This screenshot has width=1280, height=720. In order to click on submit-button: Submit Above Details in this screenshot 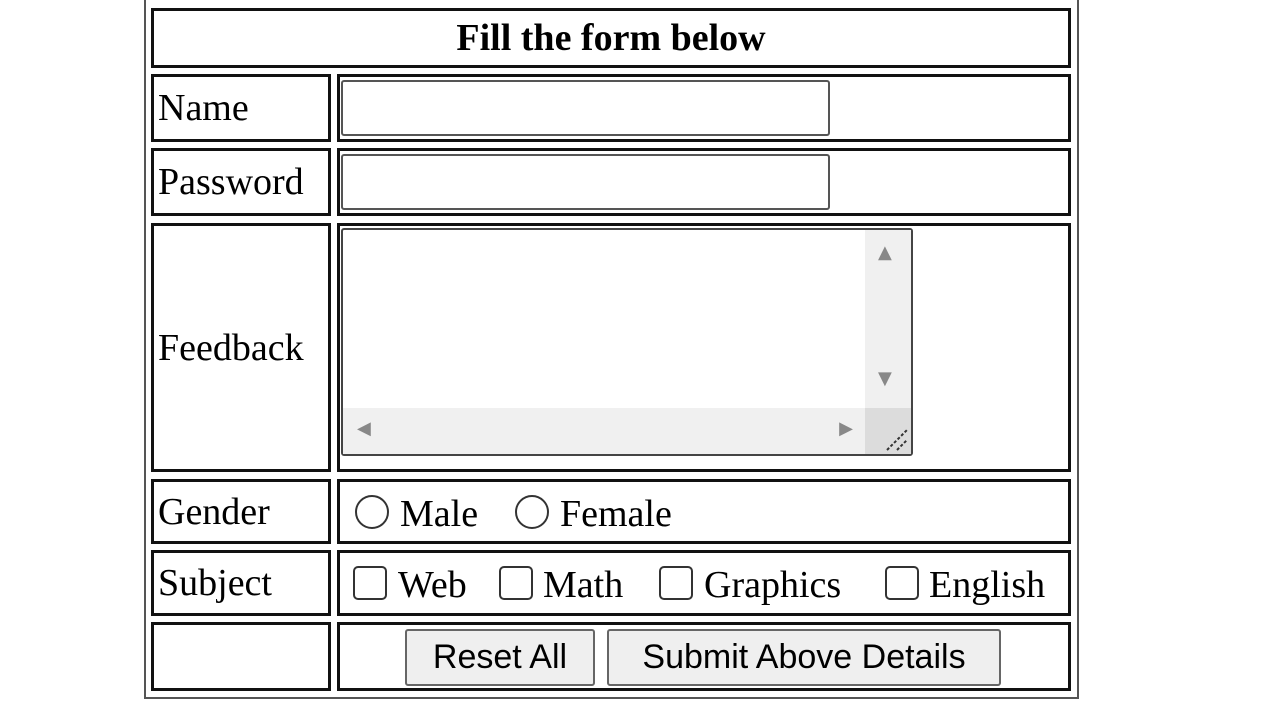, I will do `click(804, 657)`.